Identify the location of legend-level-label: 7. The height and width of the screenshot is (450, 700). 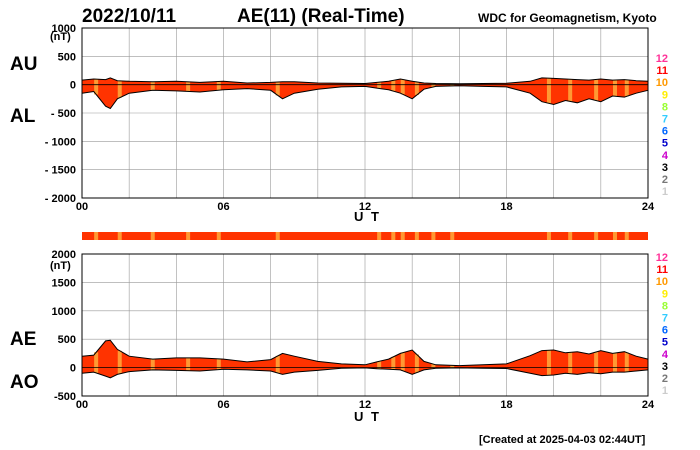
(665, 120).